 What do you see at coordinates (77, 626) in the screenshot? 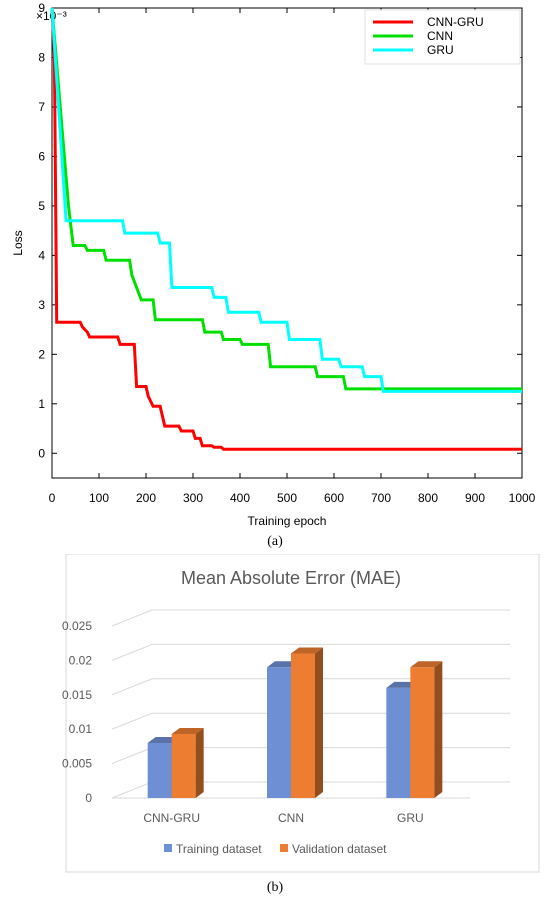
I see `y-tick-label: 0.025` at bounding box center [77, 626].